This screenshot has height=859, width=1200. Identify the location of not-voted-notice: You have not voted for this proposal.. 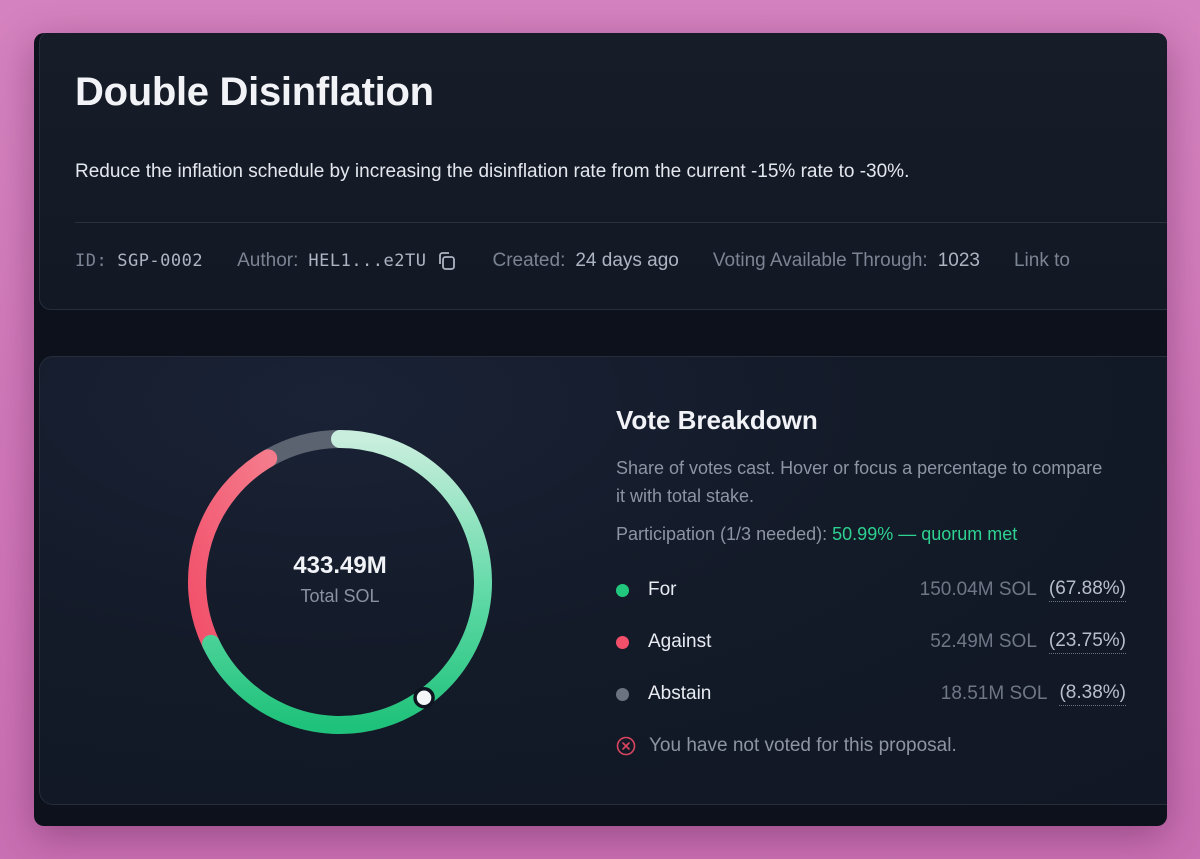
(871, 746).